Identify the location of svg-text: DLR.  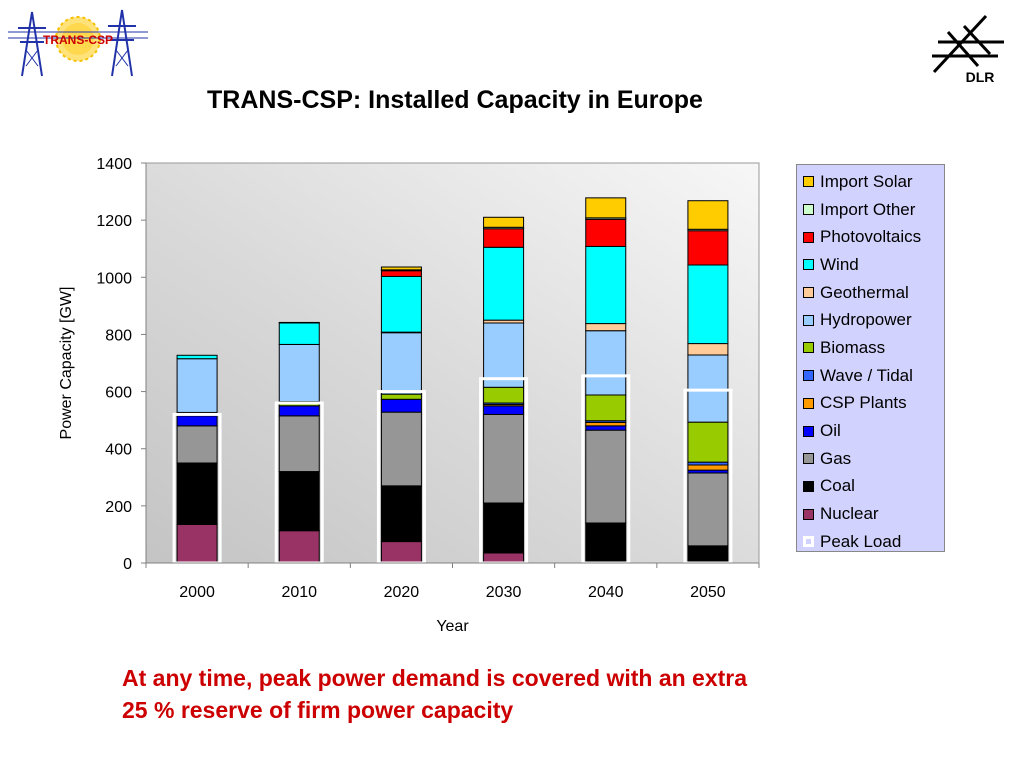
(980, 77).